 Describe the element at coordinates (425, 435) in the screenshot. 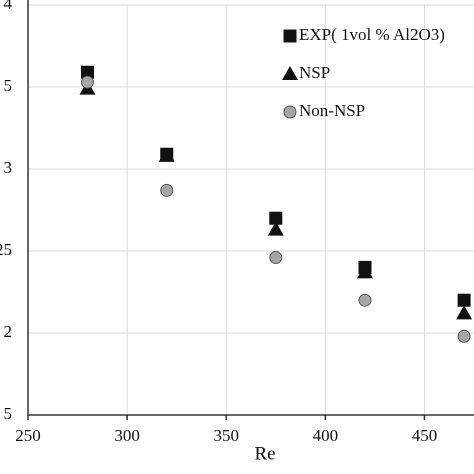

I see `x-tick-label: 450` at that location.